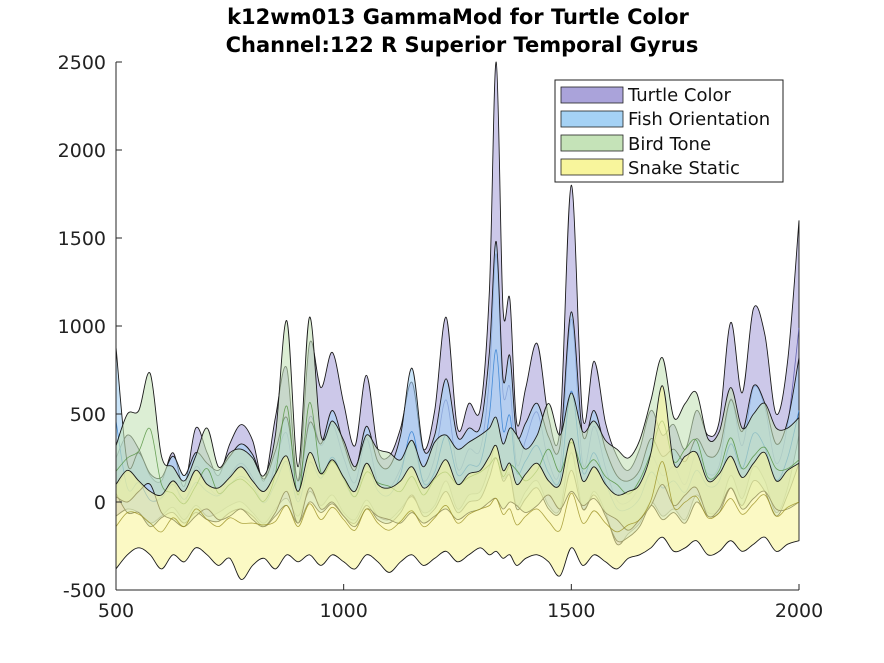 This screenshot has width=884, height=663. I want to click on legend-swatch-snake-static, so click(592, 167).